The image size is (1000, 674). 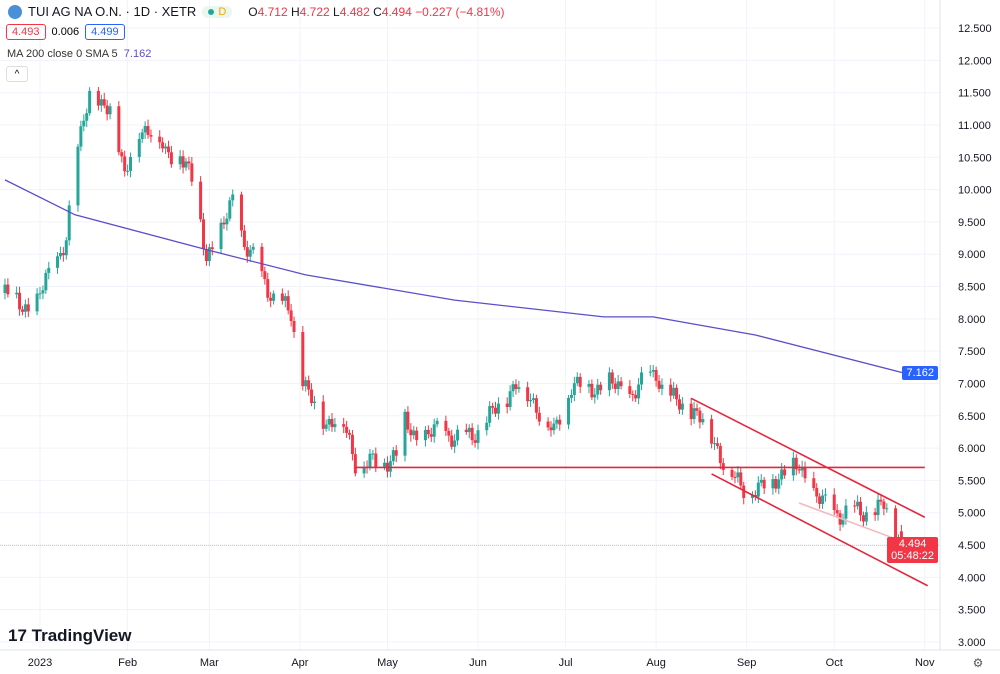 What do you see at coordinates (972, 417) in the screenshot?
I see `y-tick-label: 6.500` at bounding box center [972, 417].